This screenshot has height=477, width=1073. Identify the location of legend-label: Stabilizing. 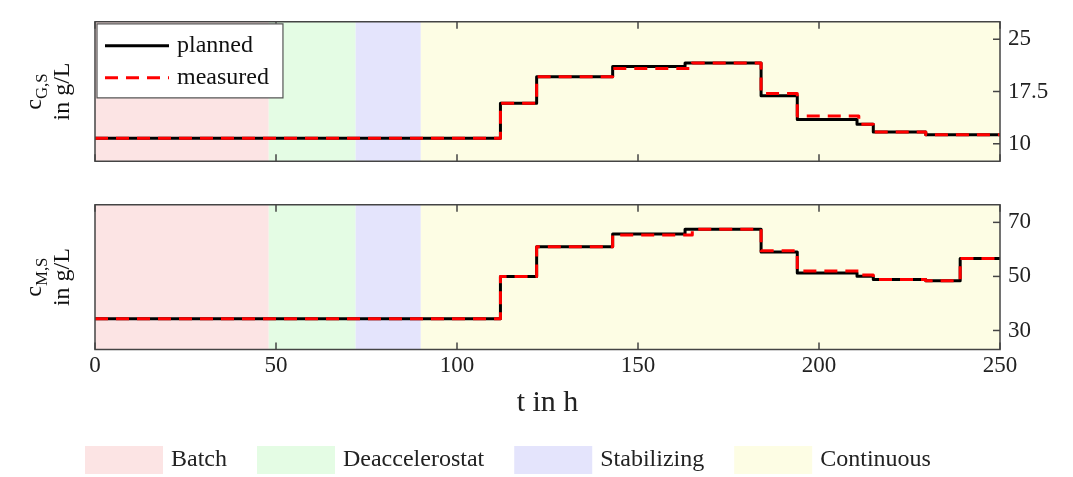
(652, 458).